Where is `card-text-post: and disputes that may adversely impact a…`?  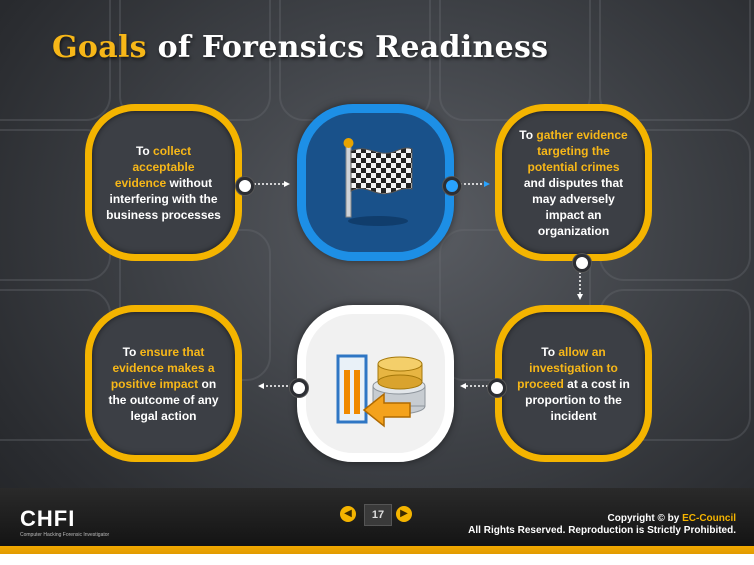
card-text-post: and disputes that may adversely impact a… is located at coordinates (573, 206).